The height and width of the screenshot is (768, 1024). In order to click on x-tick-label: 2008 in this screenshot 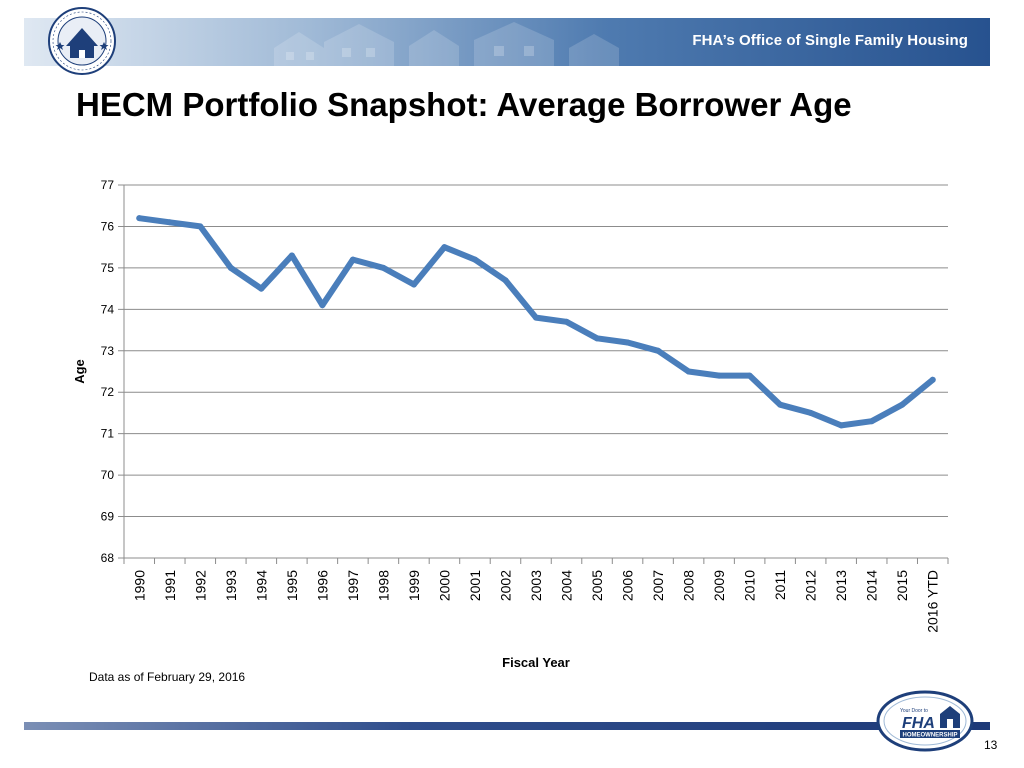, I will do `click(689, 585)`.